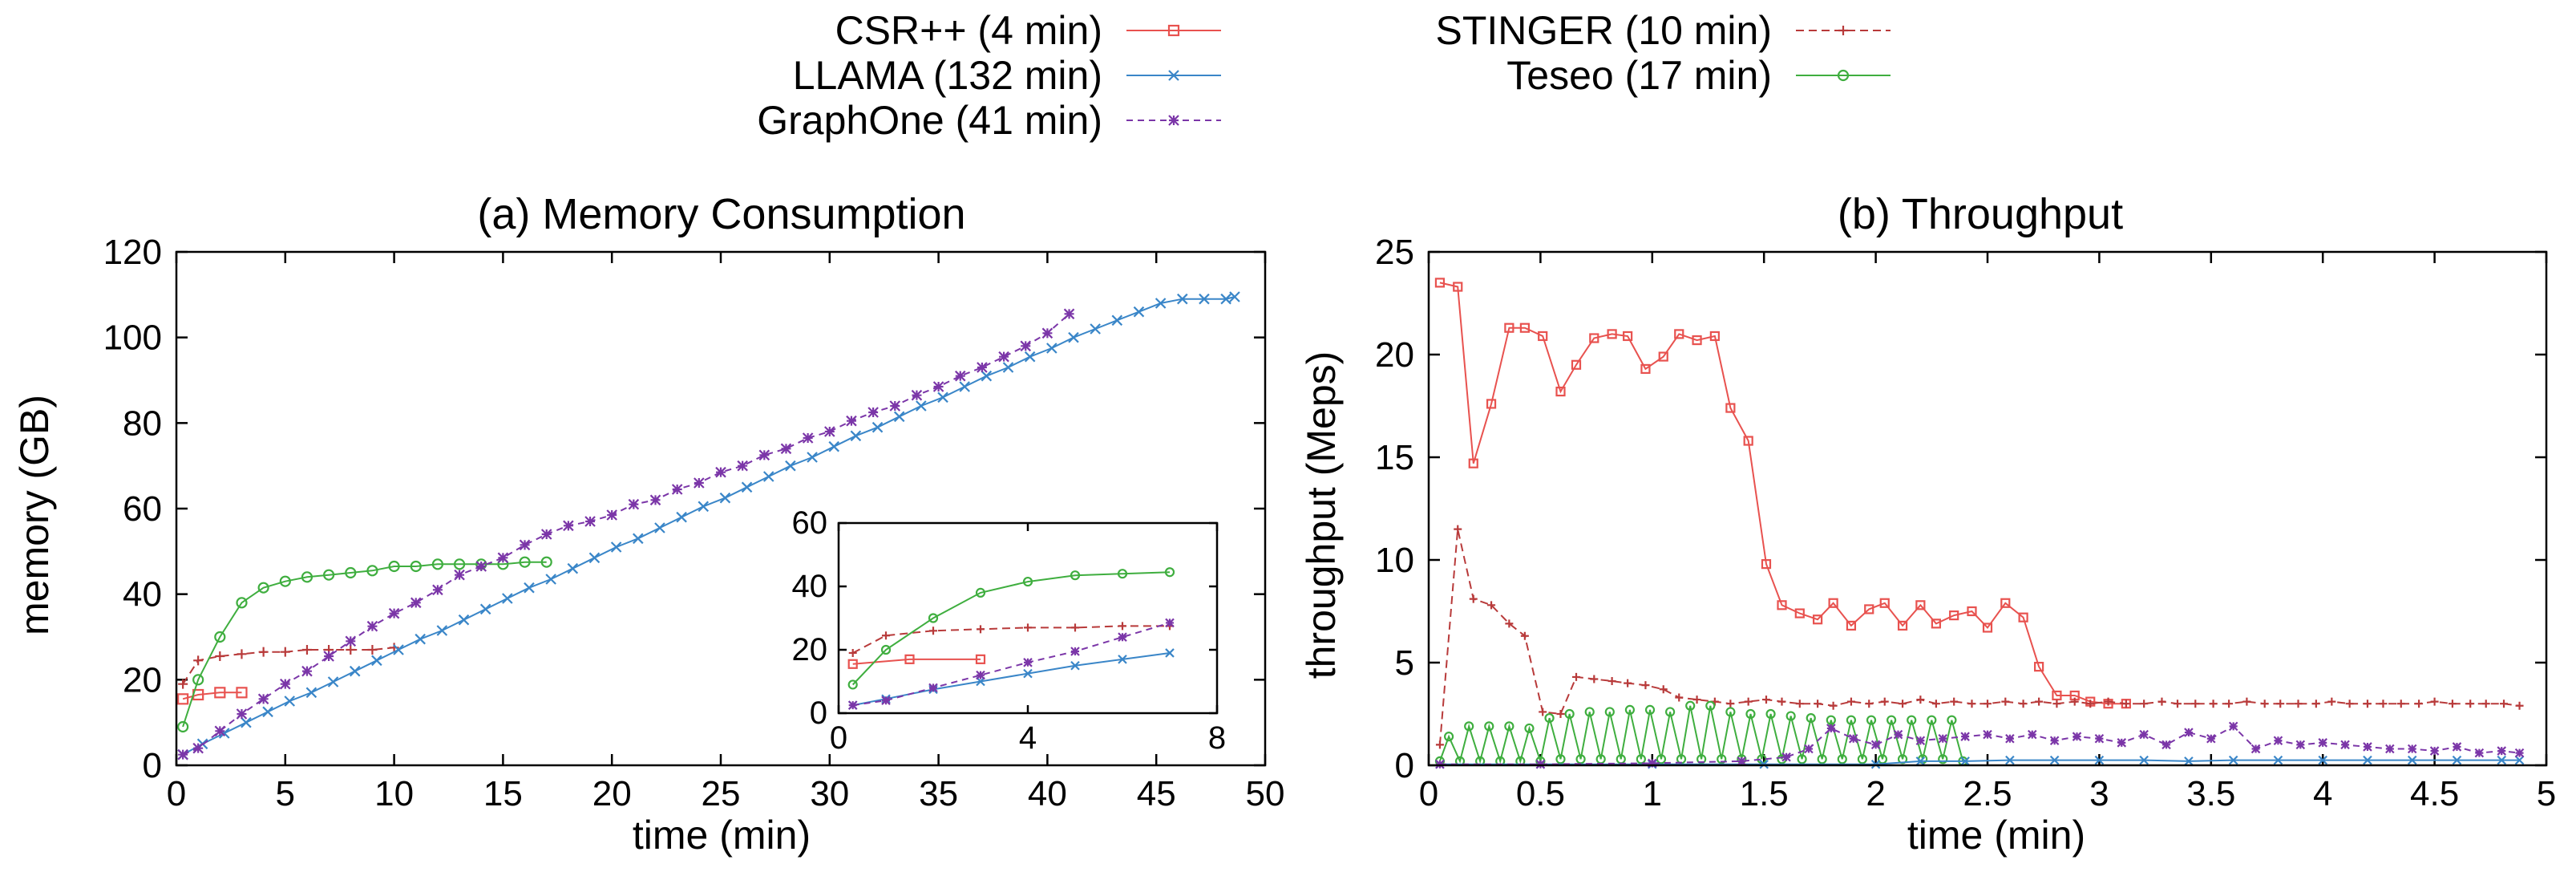 This screenshot has width=2576, height=876. Describe the element at coordinates (1011, 680) in the screenshot. I see `memory-inset-line-llama` at that location.